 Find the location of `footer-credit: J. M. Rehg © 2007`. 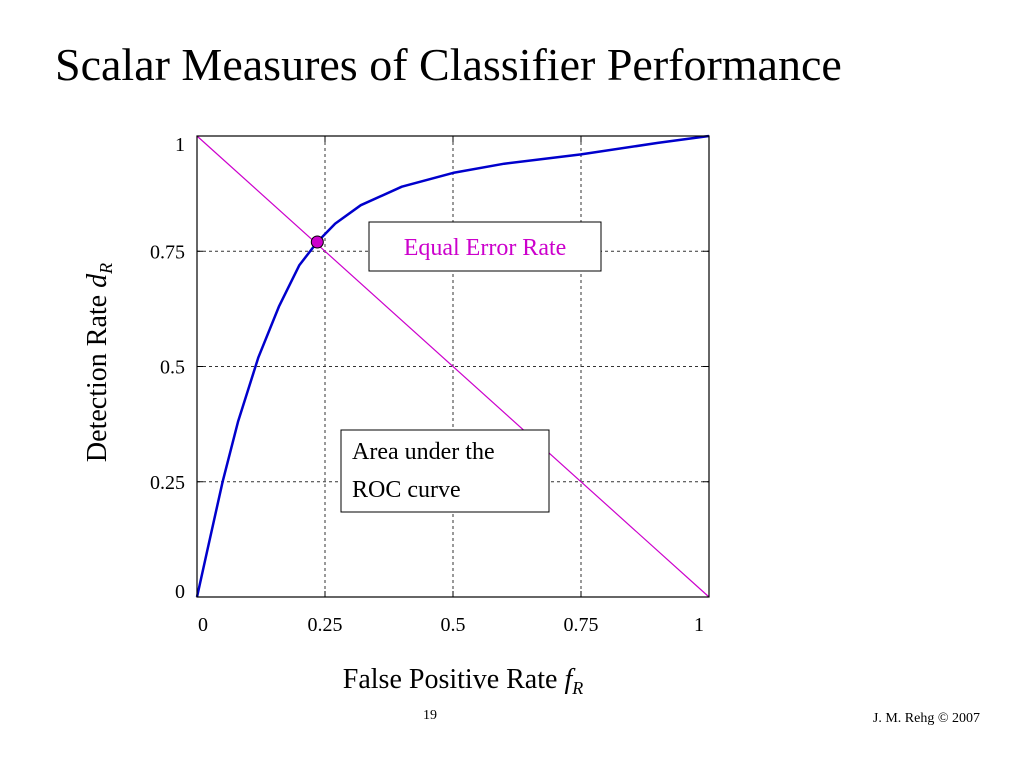

footer-credit: J. M. Rehg © 2007 is located at coordinates (926, 718).